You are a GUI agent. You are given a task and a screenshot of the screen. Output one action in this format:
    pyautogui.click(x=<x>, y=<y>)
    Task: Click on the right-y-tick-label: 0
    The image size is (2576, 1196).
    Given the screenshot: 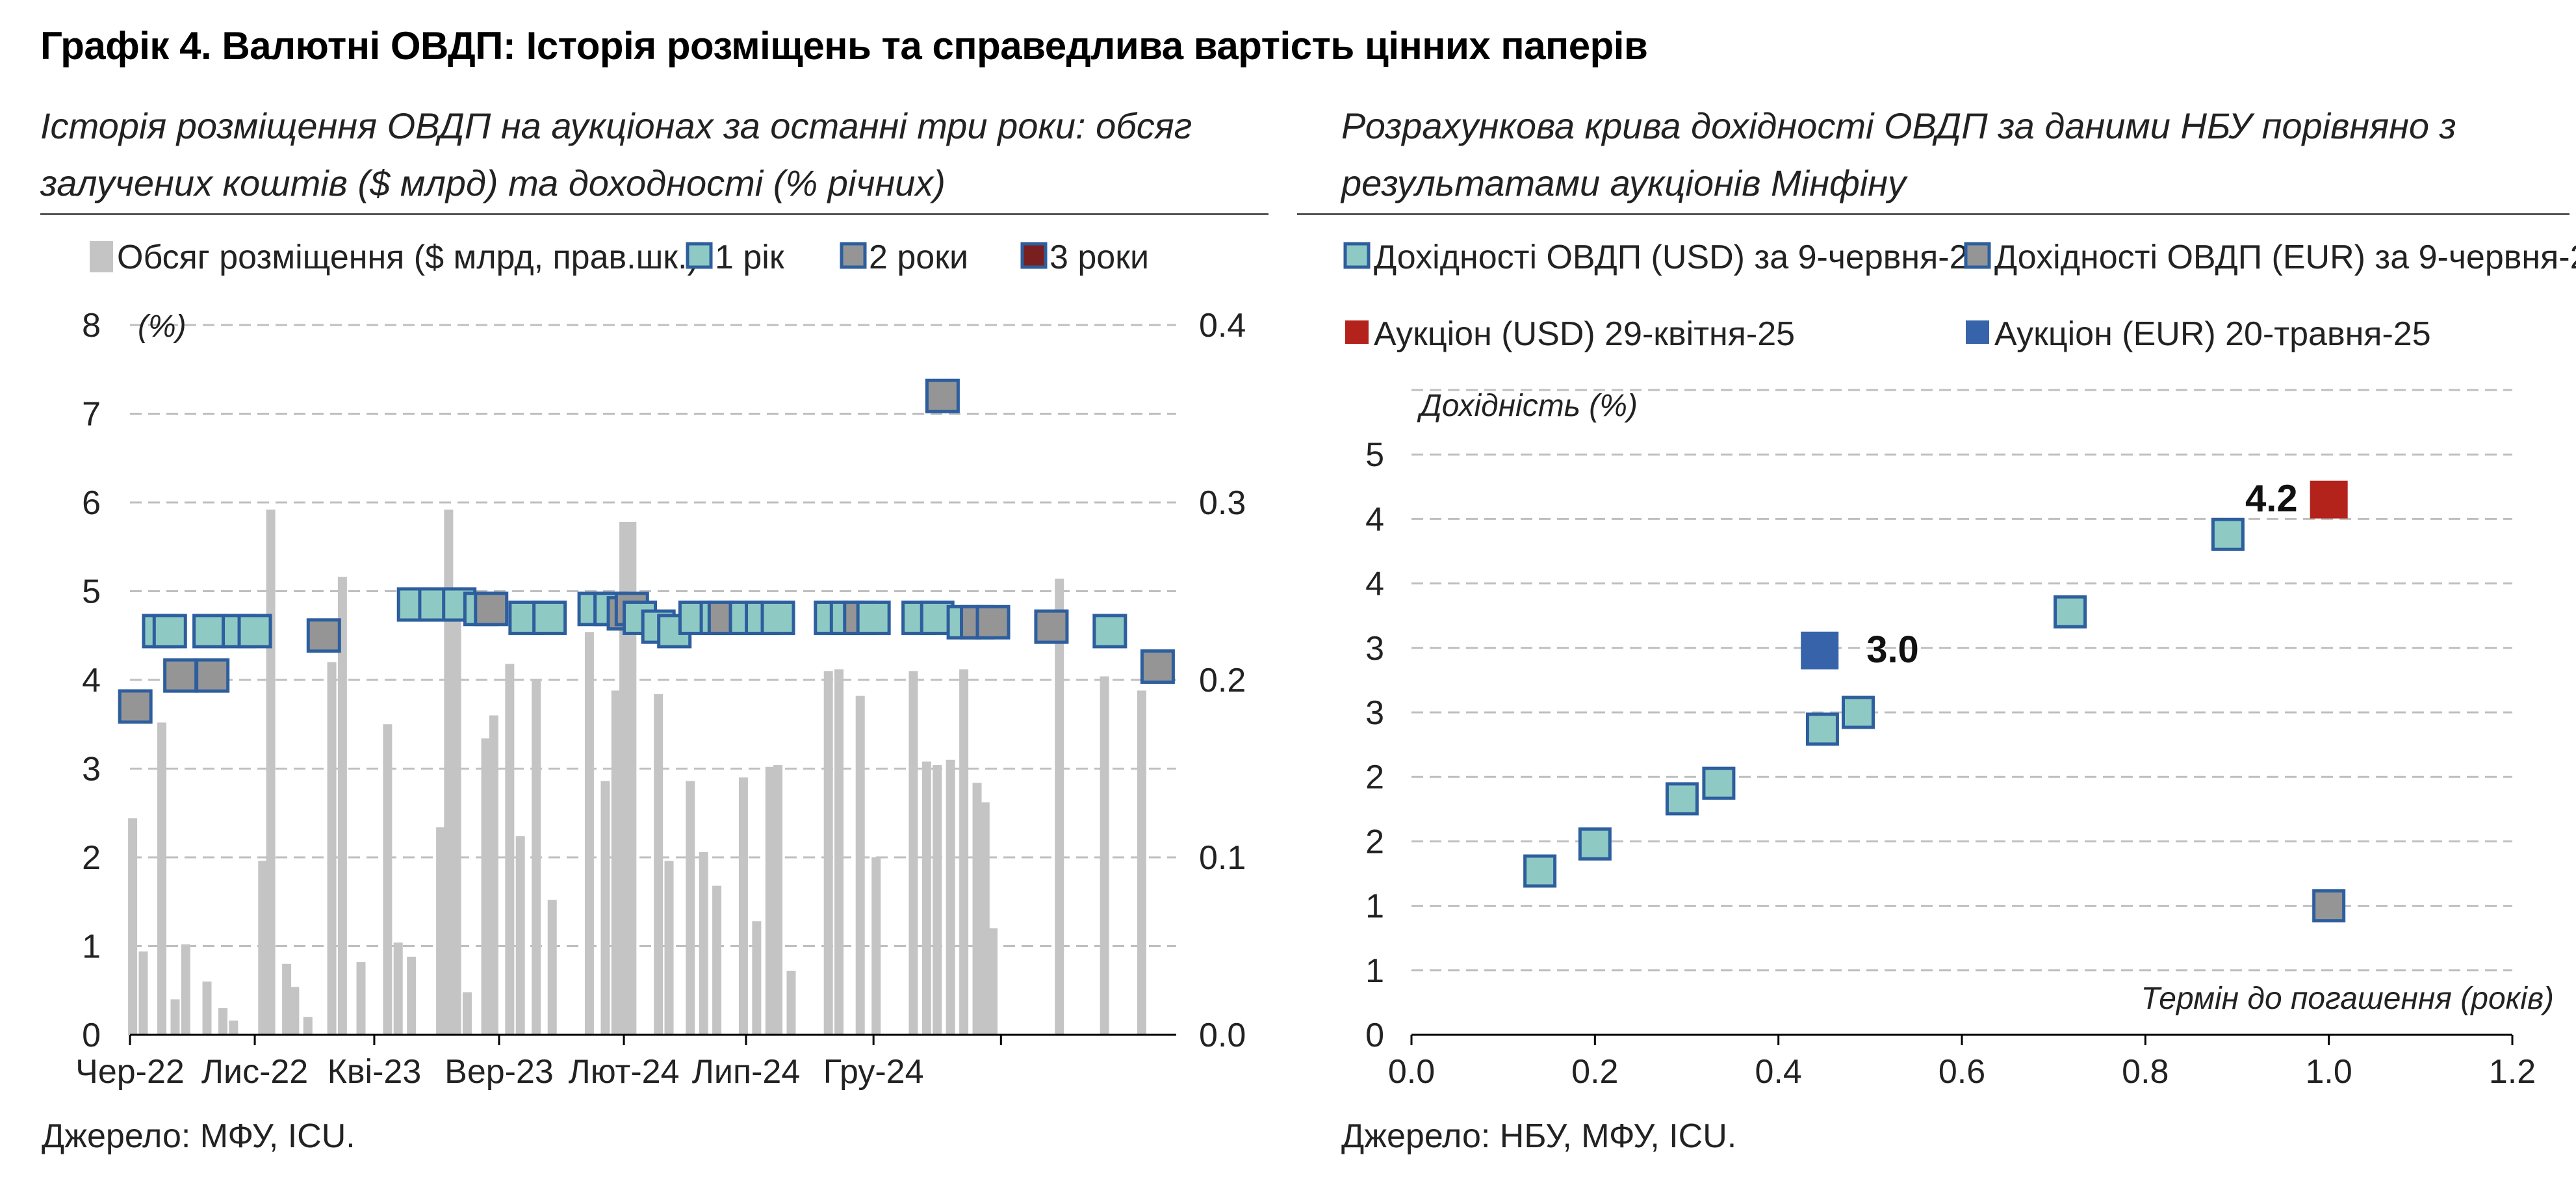 What is the action you would take?
    pyautogui.click(x=1375, y=1035)
    